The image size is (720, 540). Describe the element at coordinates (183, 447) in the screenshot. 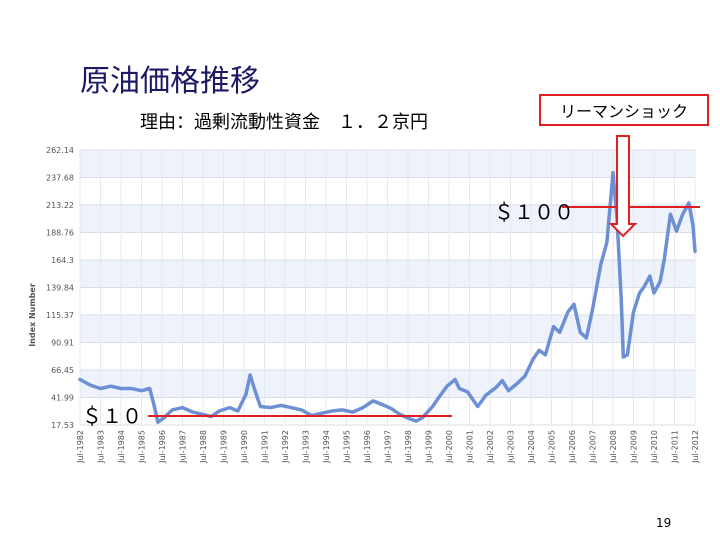

I see `x-tick-label: Jul-1987` at that location.